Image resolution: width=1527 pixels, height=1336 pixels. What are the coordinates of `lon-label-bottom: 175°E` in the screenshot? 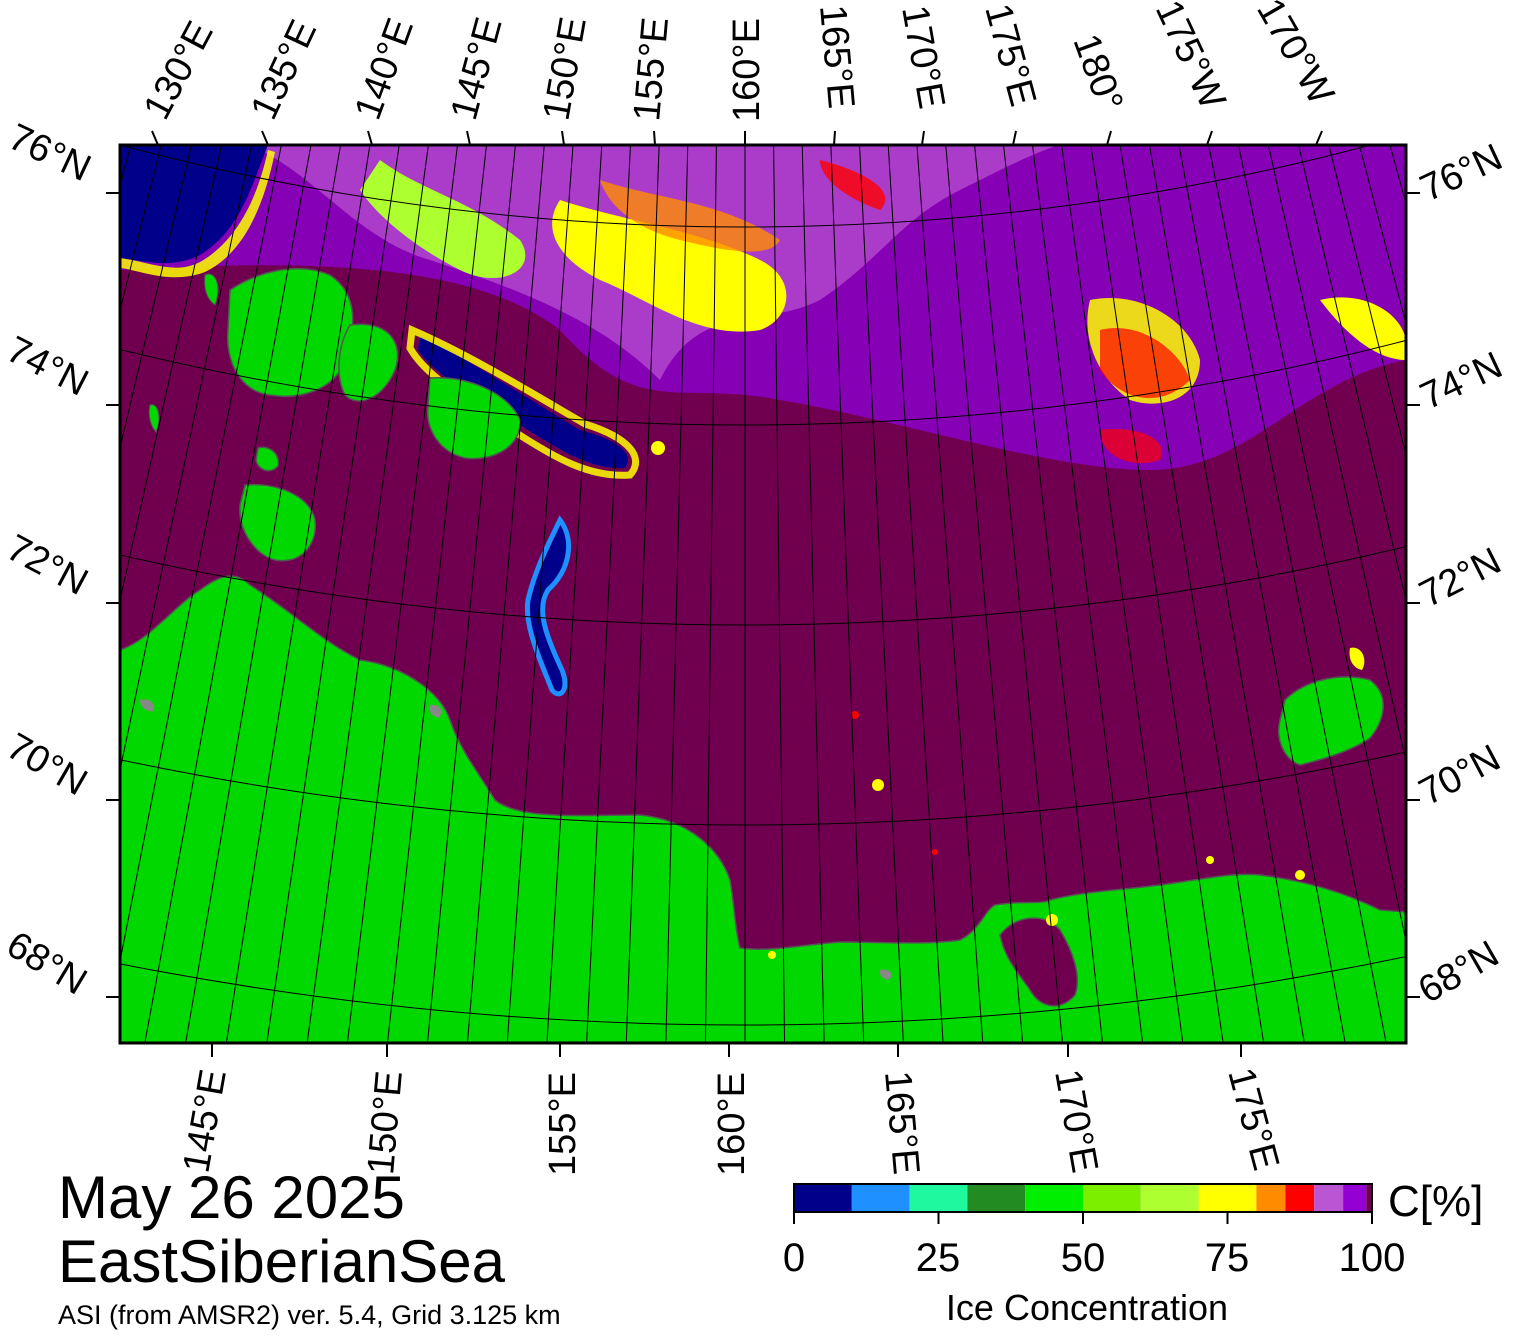 It's located at (1252, 1118).